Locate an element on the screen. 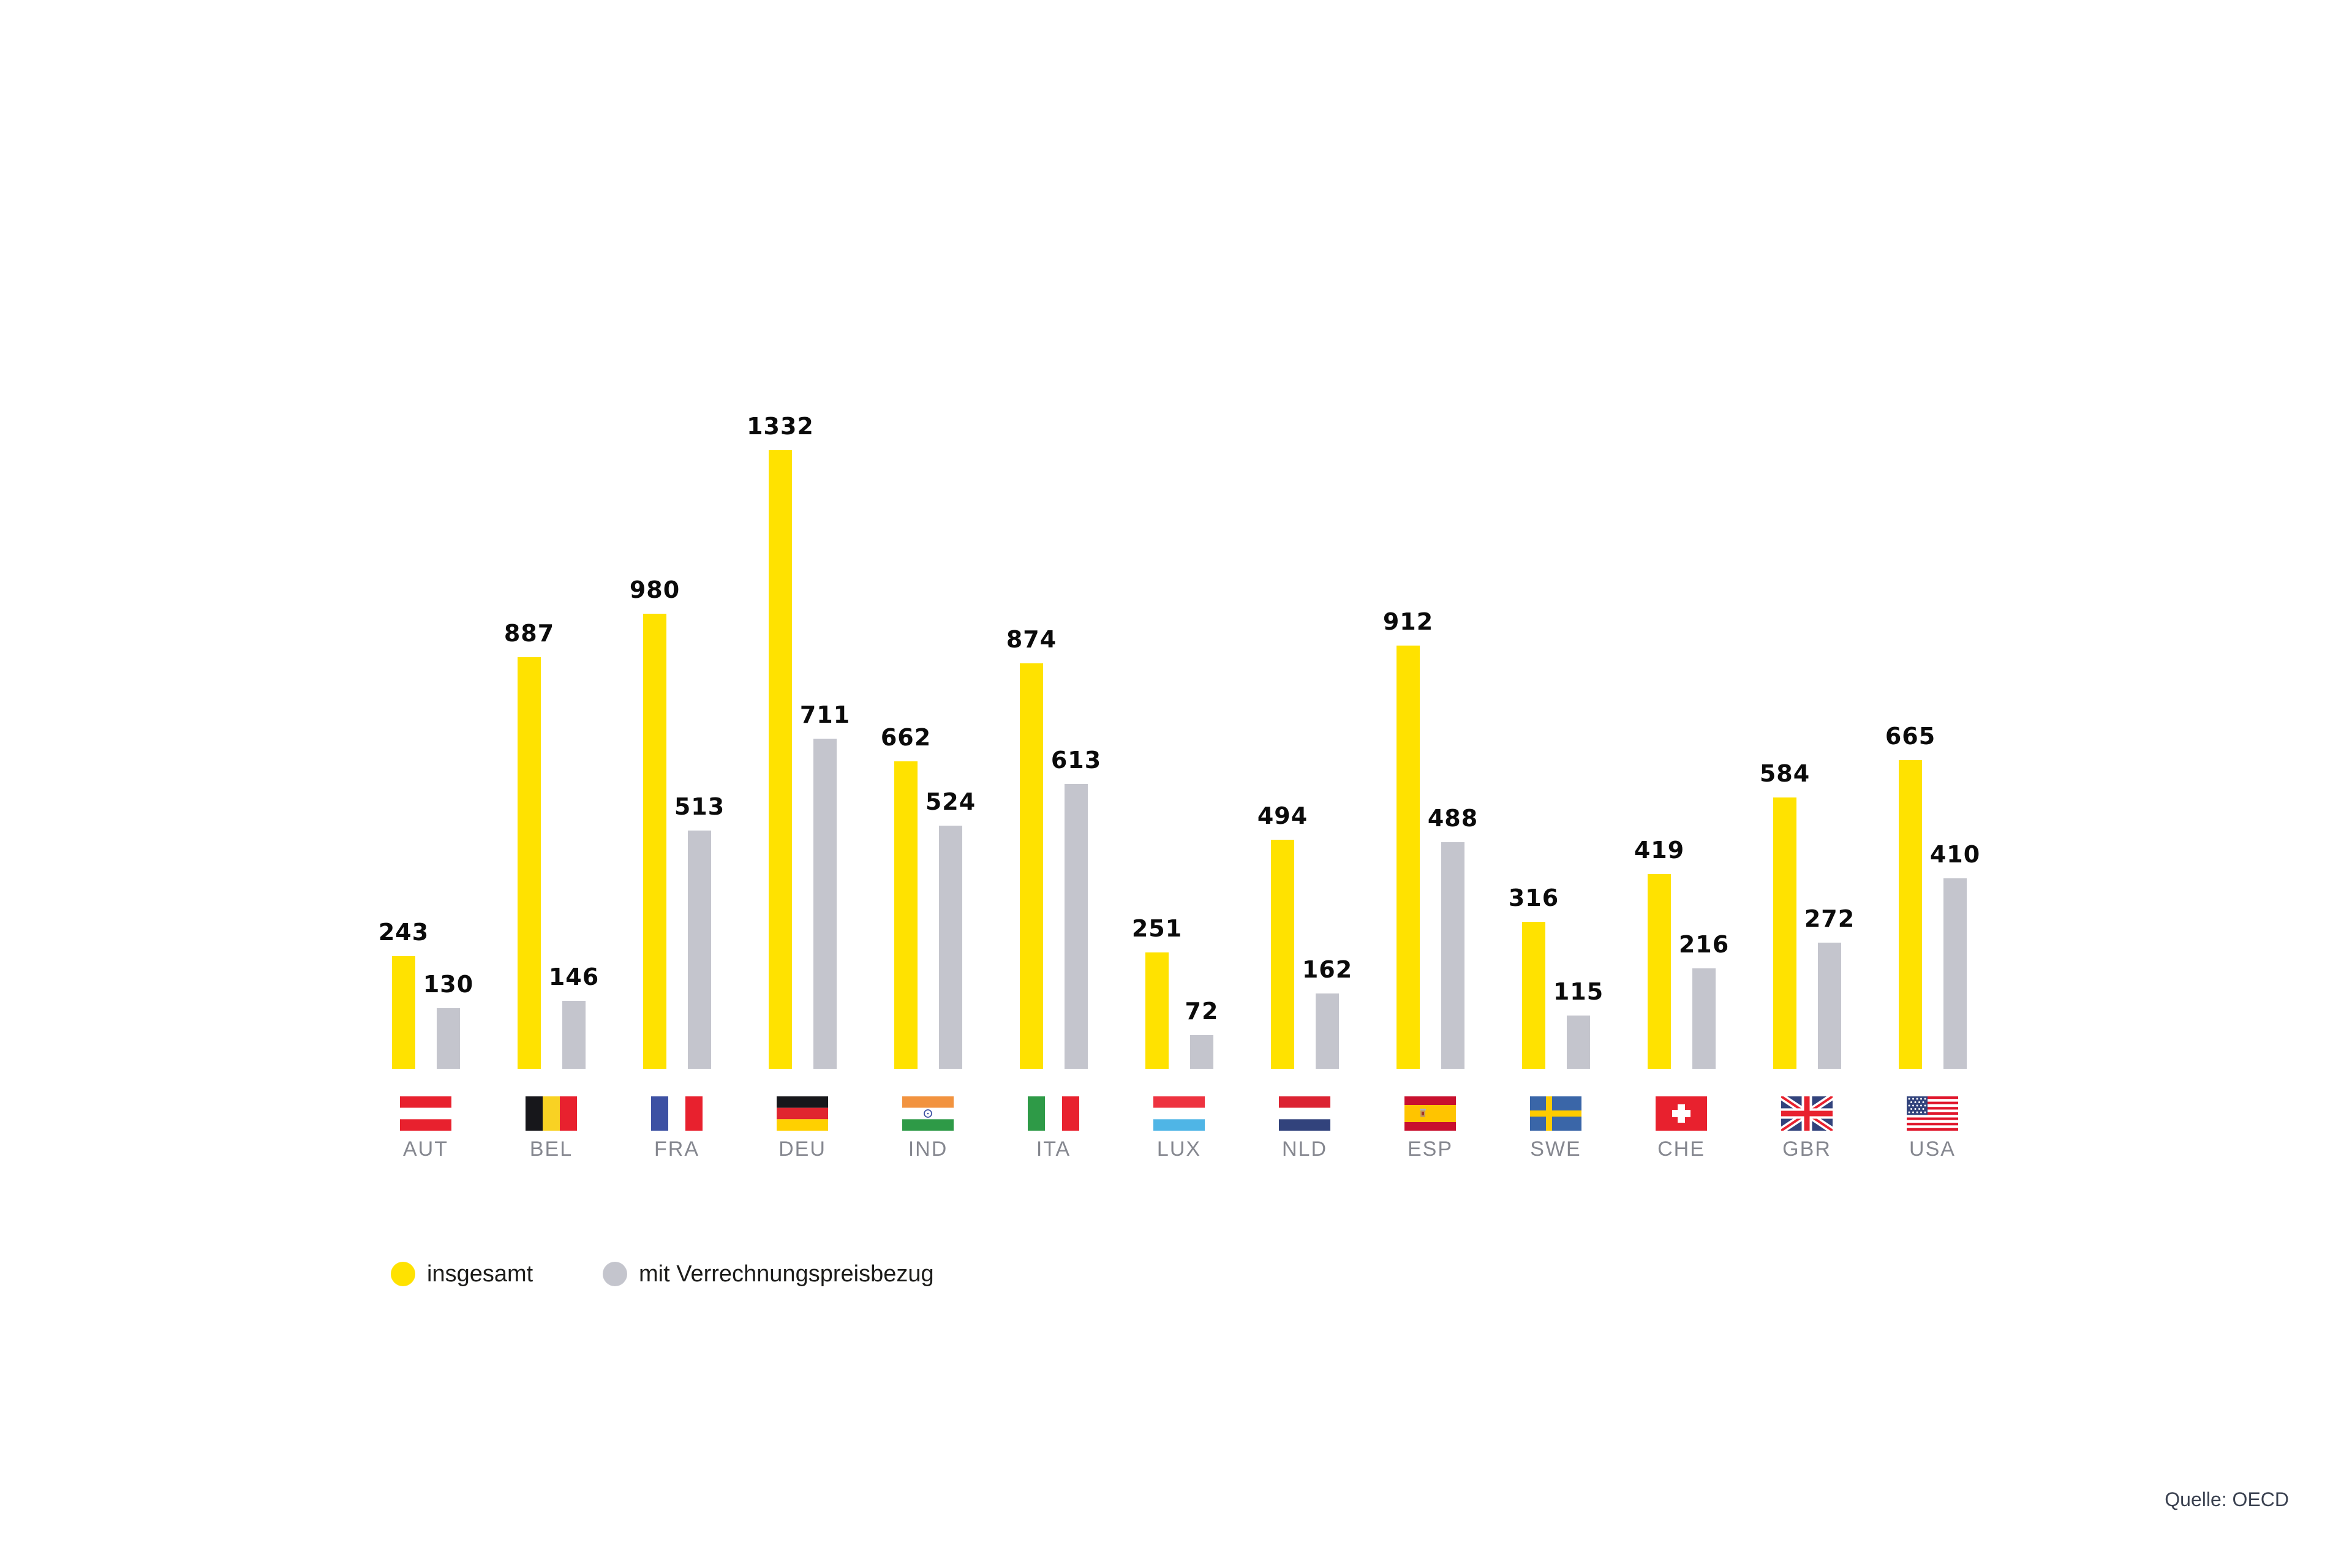  source-credit: Quelle: OECD is located at coordinates (2227, 1499).